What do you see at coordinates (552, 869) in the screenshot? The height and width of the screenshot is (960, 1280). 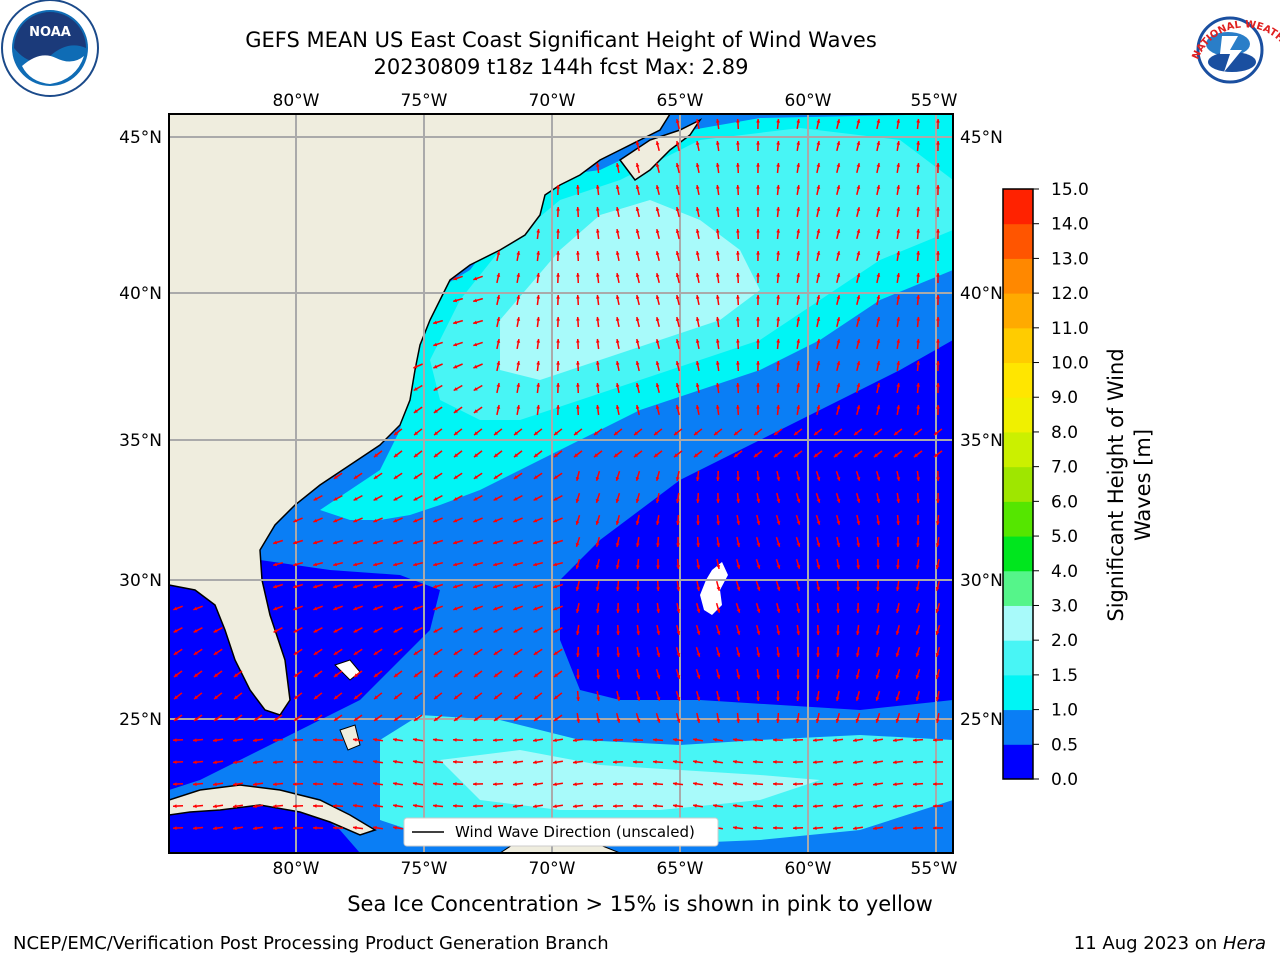 I see `lon-label-bottom: 70°W` at bounding box center [552, 869].